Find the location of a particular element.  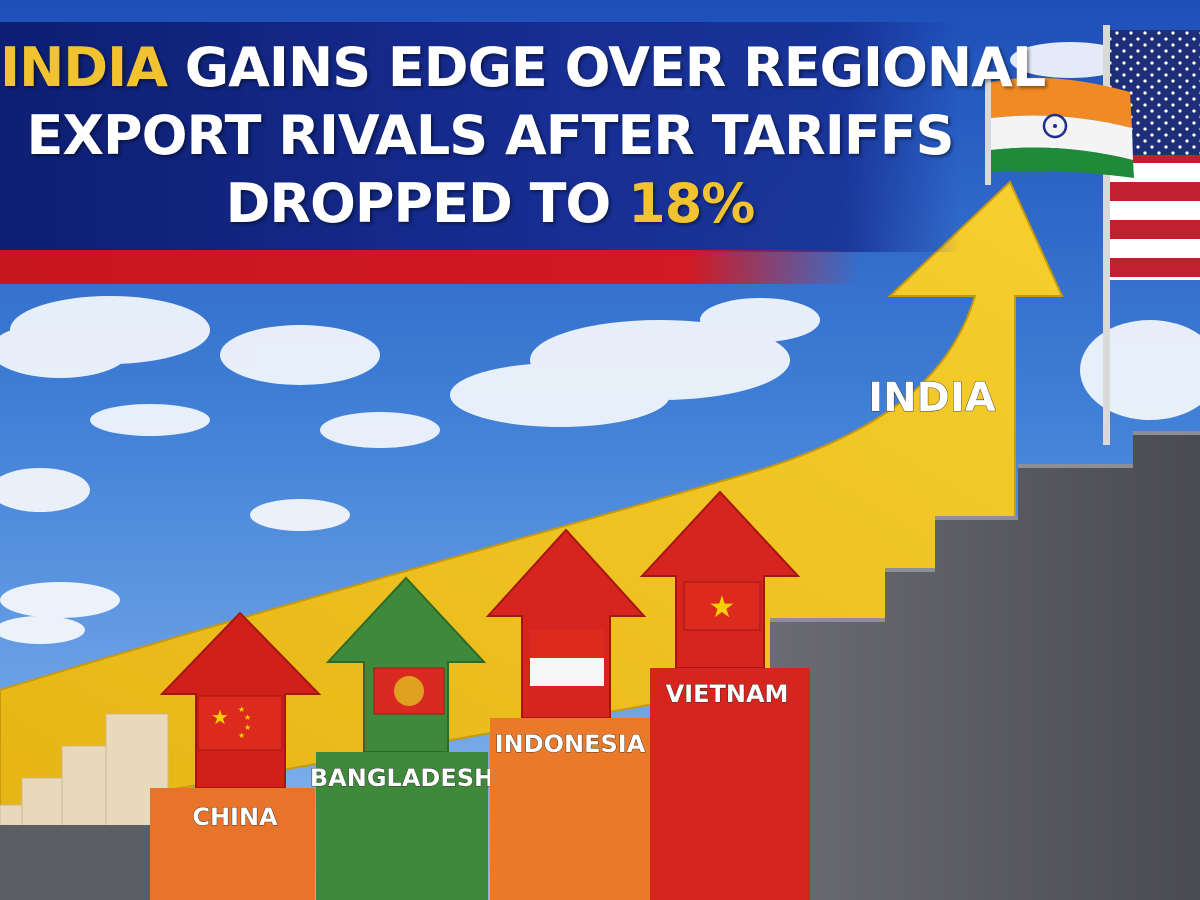

india-arrow-label: INDIA is located at coordinates (931, 398).